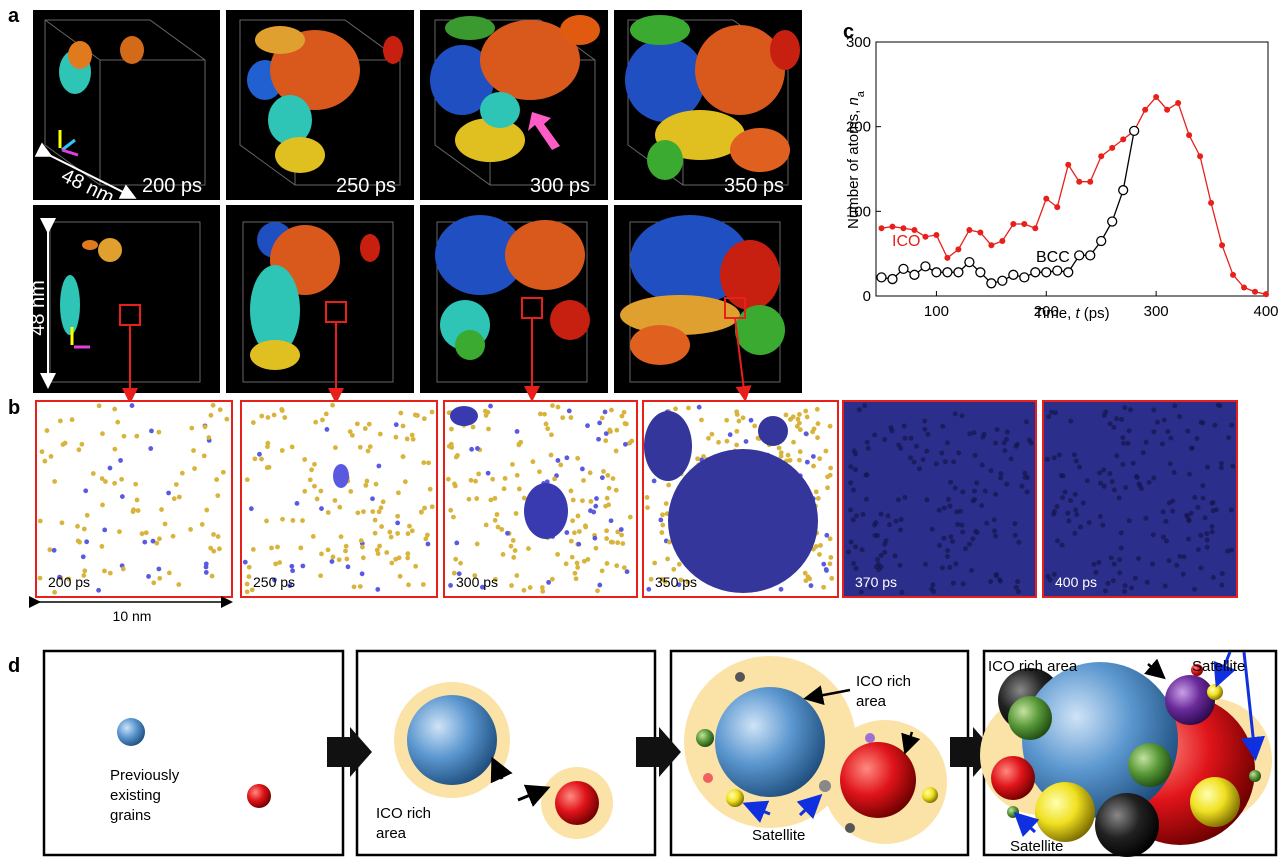 This screenshot has width=1285, height=858. What do you see at coordinates (135, 795) in the screenshot?
I see `label-line: existing` at bounding box center [135, 795].